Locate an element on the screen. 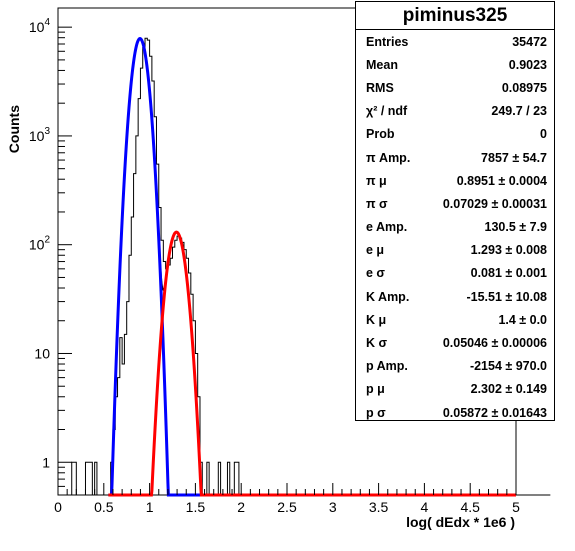 The height and width of the screenshot is (551, 575). stats-row: Mean 0.9023 is located at coordinates (455, 64).